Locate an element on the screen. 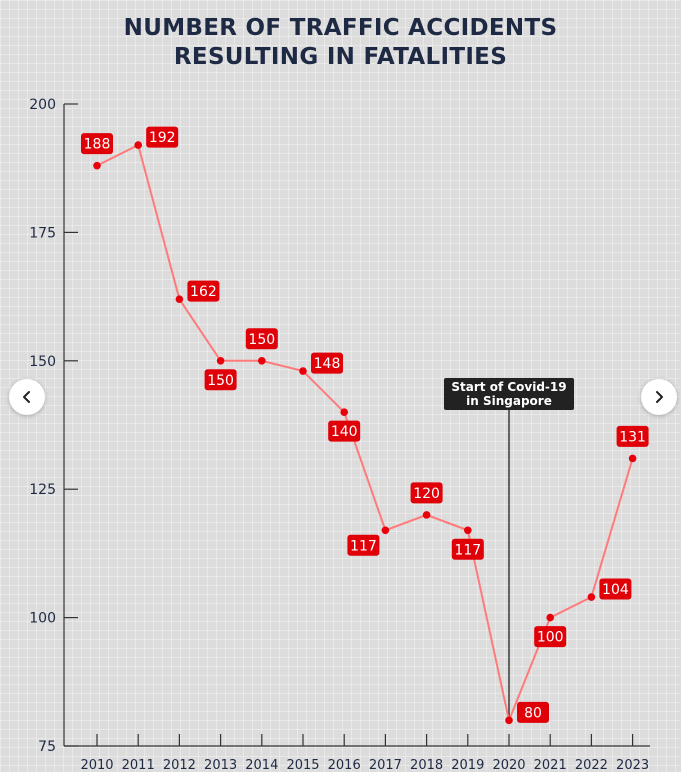 The height and width of the screenshot is (772, 681). x-tick-label: 2010 is located at coordinates (96, 765).